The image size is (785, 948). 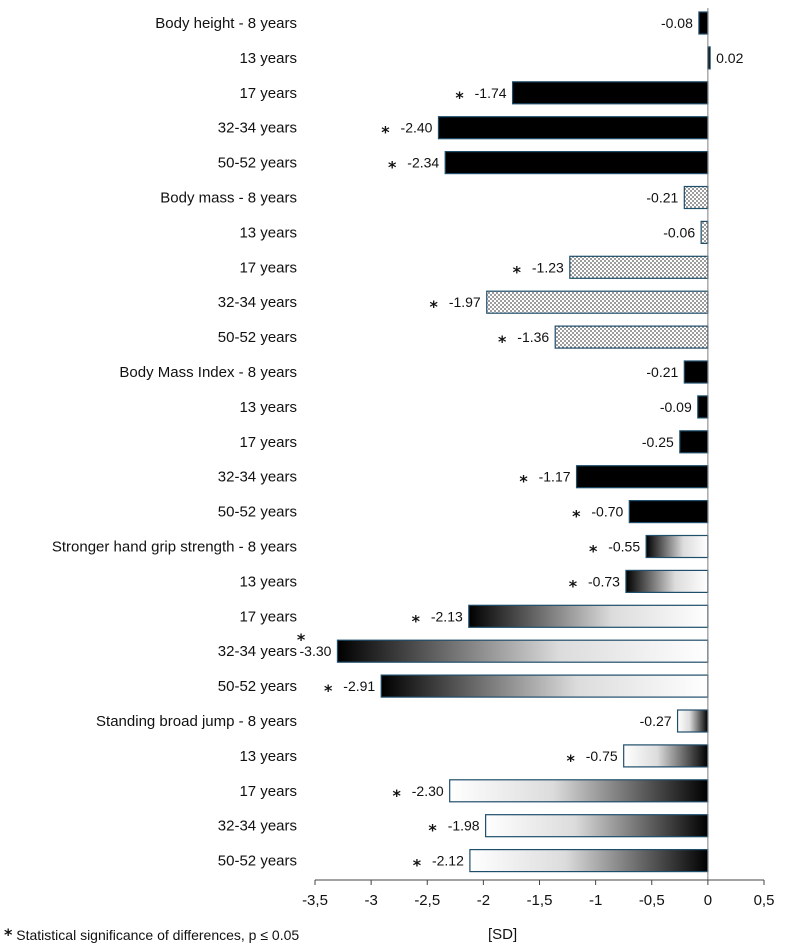 I want to click on category-label: Stronger hand grip strength - 8 years, so click(x=174, y=547).